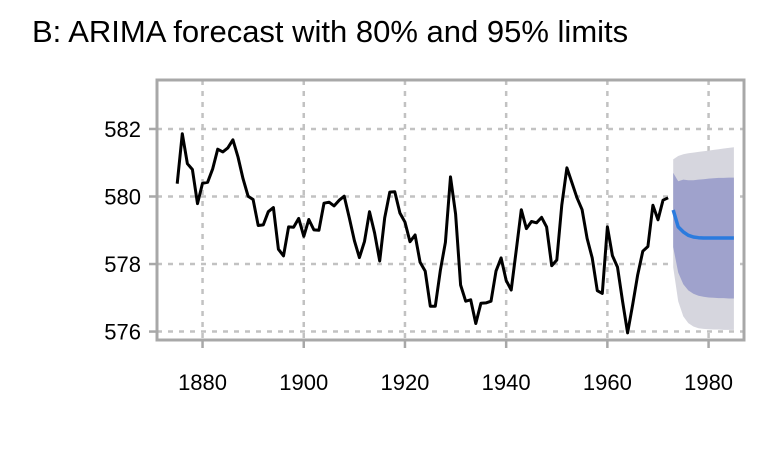 Image resolution: width=768 pixels, height=460 pixels. I want to click on x-axis: 1880 1900 1920 1940 1960 1980, so click(455, 367).